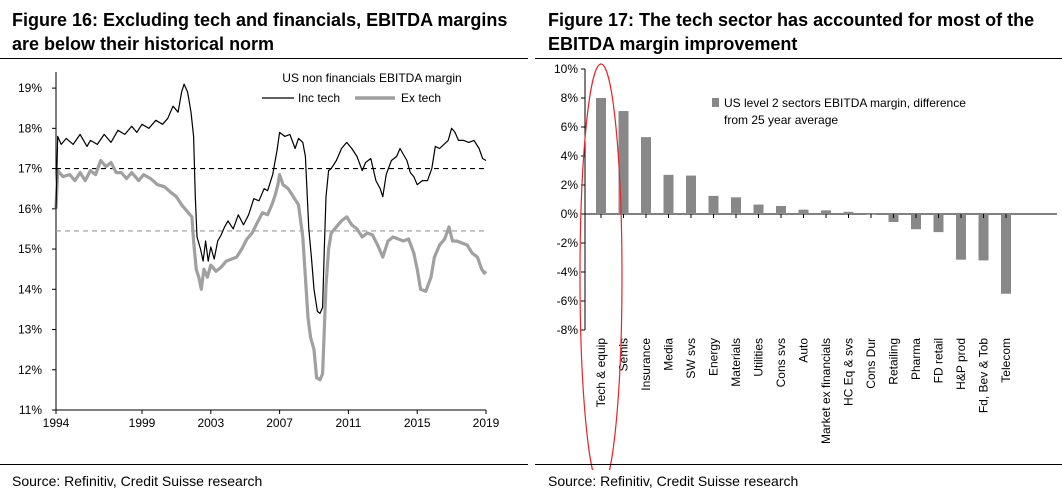 The image size is (1062, 494). I want to click on bar-insurance, so click(646, 175).